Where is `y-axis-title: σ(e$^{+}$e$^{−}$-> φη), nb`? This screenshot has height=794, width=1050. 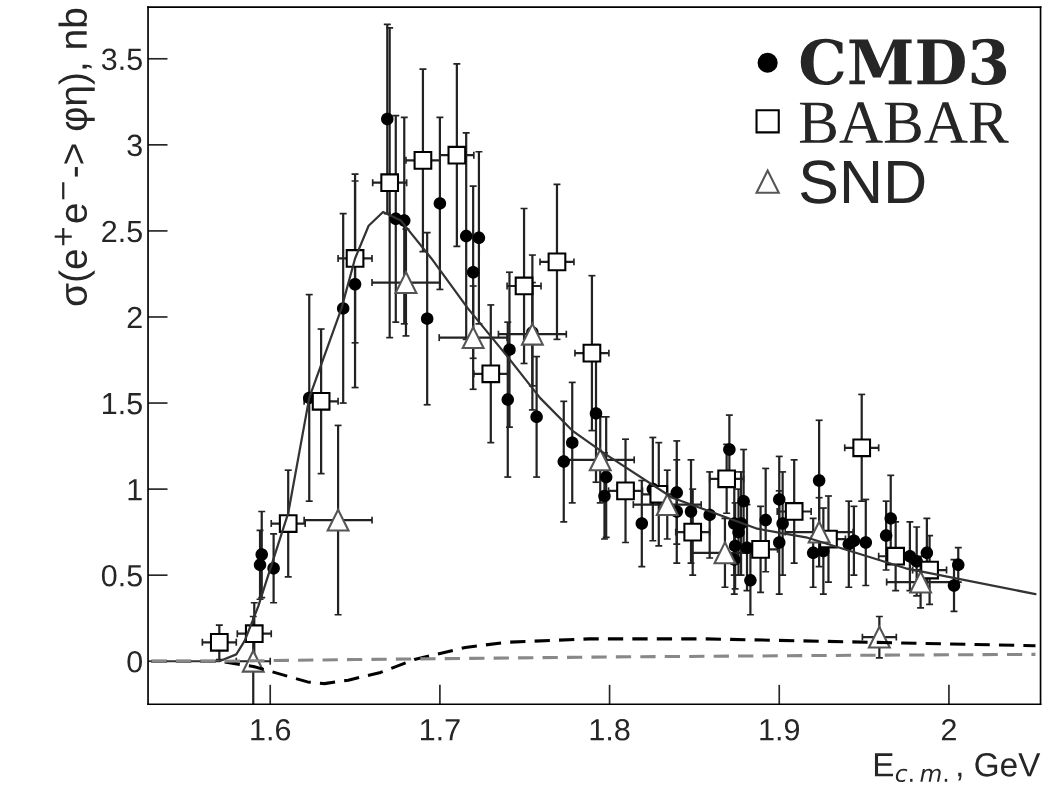 y-axis-title: σ(e$^{+}$e$^{−}$-> φη), nb is located at coordinates (74, 157).